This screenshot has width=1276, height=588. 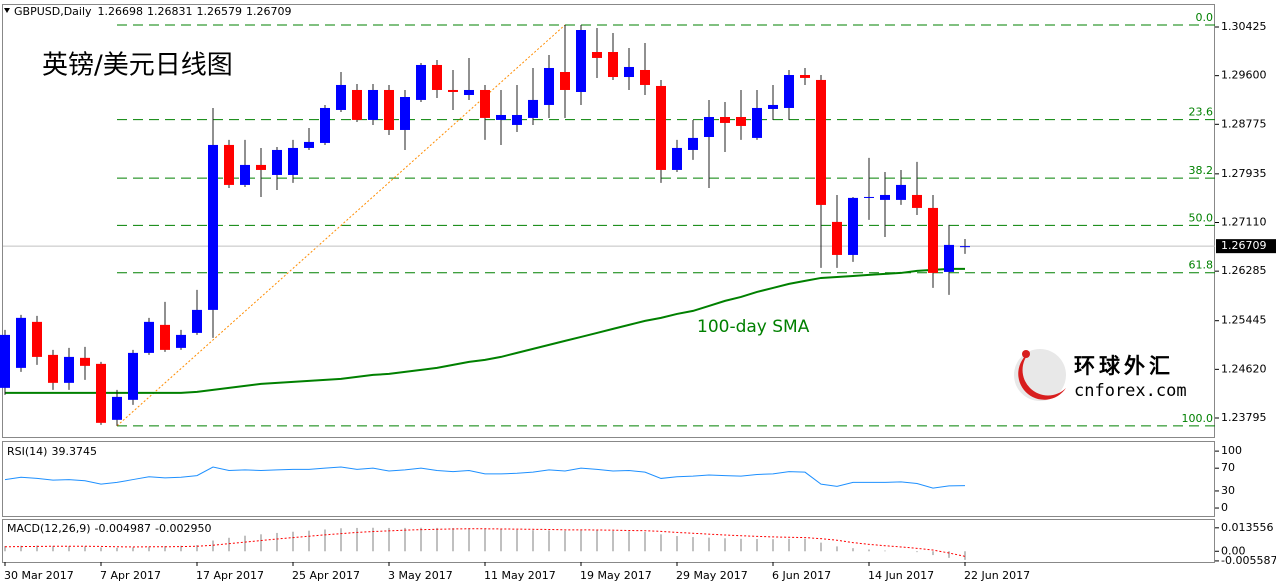 I want to click on chart-header: GBPUSD,Daily 1.26698 1.26831 1.26579 1.26709, so click(x=153, y=11).